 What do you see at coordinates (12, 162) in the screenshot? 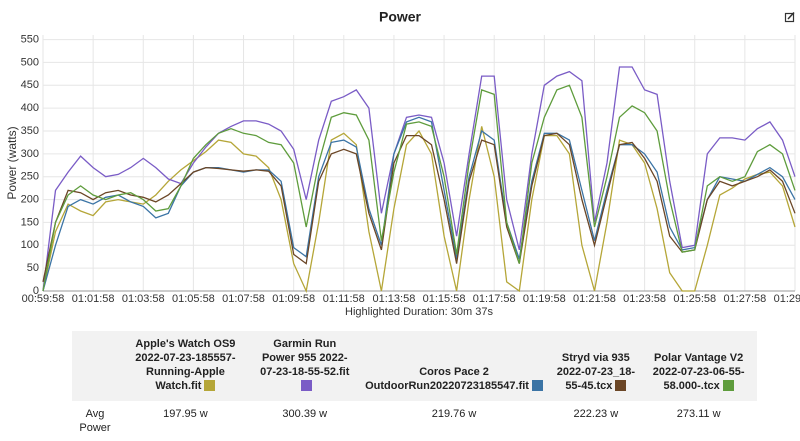
I see `y-axis-label: Power (watts)` at bounding box center [12, 162].